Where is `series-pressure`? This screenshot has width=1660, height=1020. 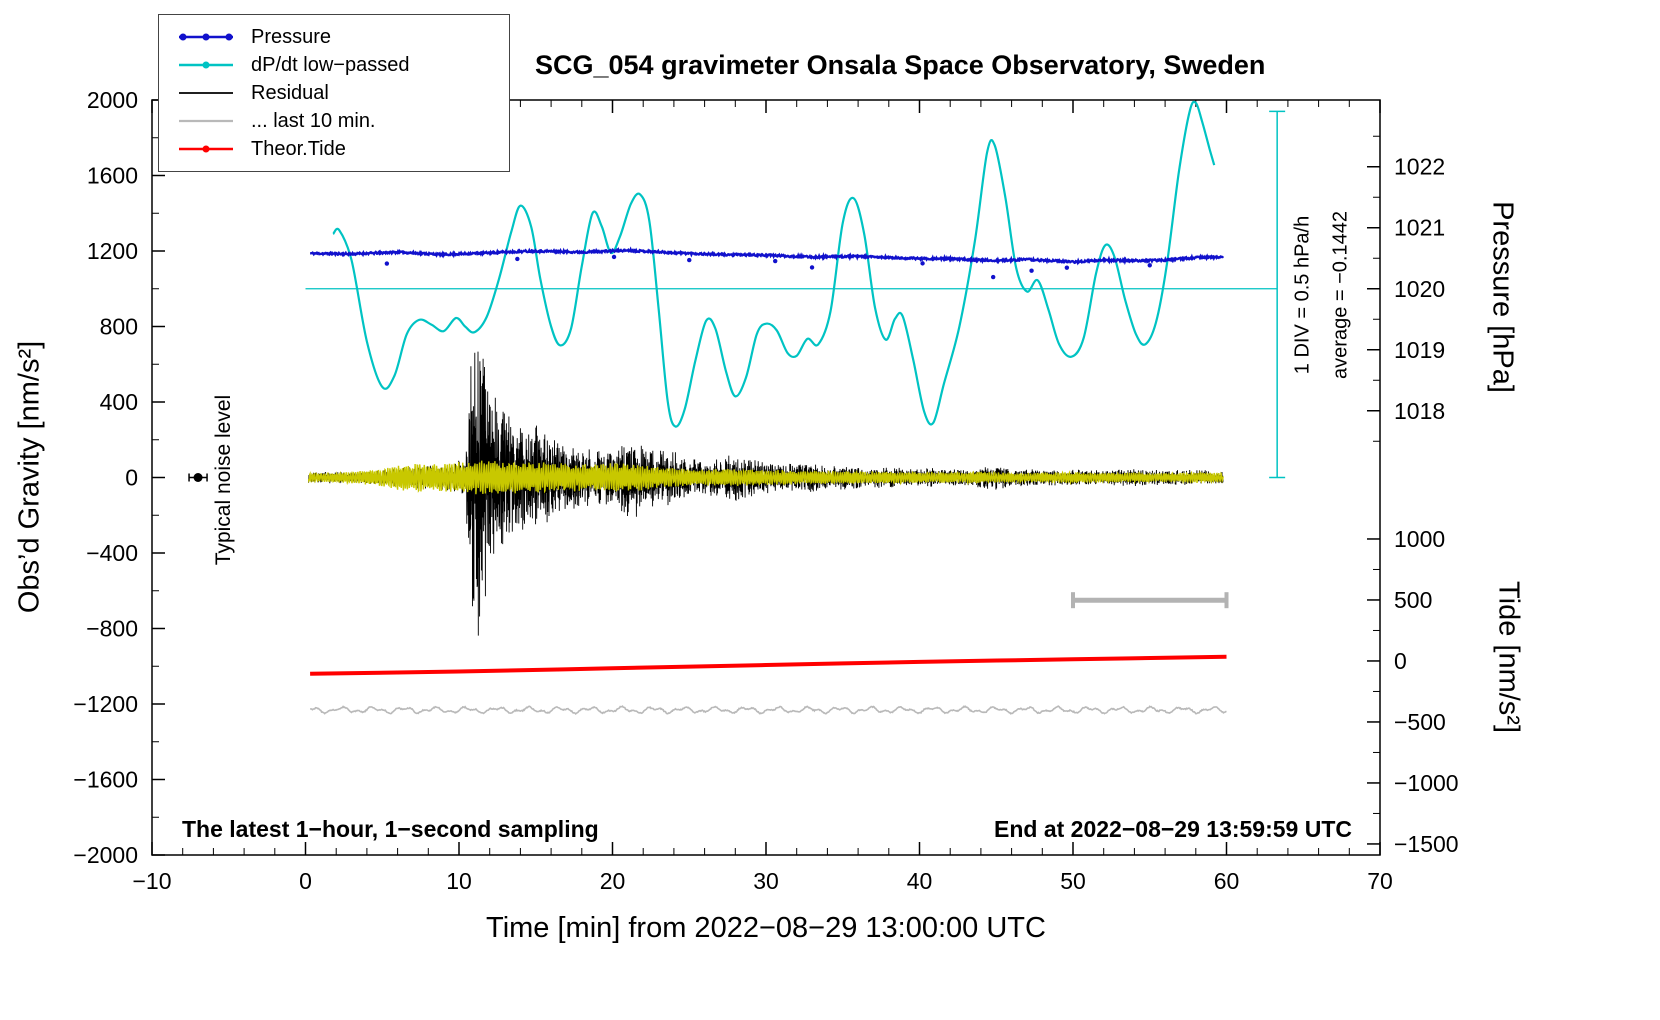
series-pressure is located at coordinates (767, 256).